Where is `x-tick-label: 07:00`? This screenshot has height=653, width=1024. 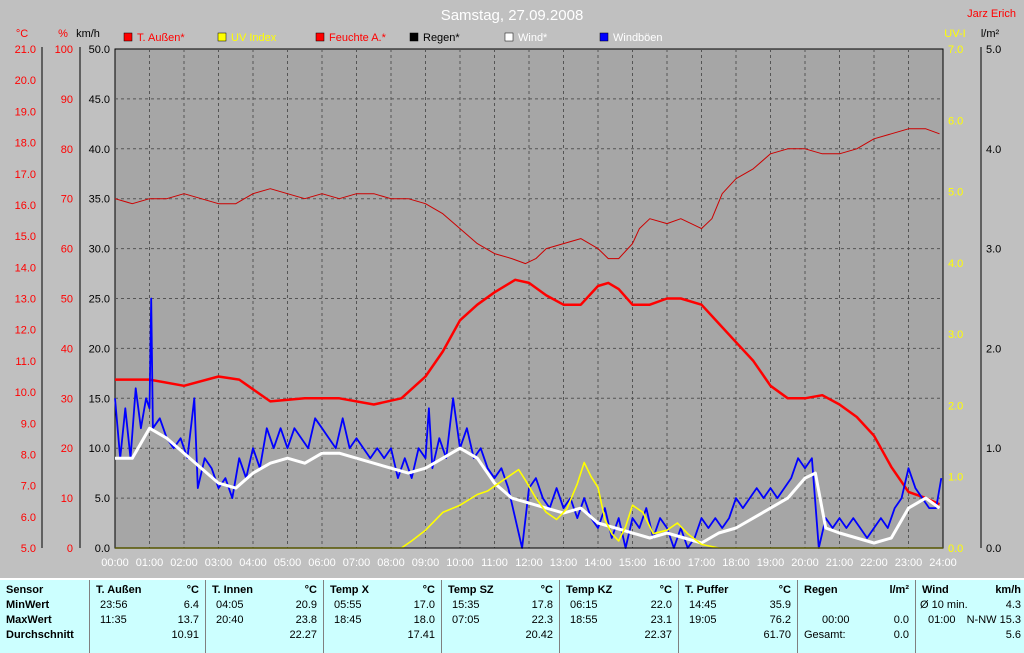
x-tick-label: 07:00 is located at coordinates (357, 563).